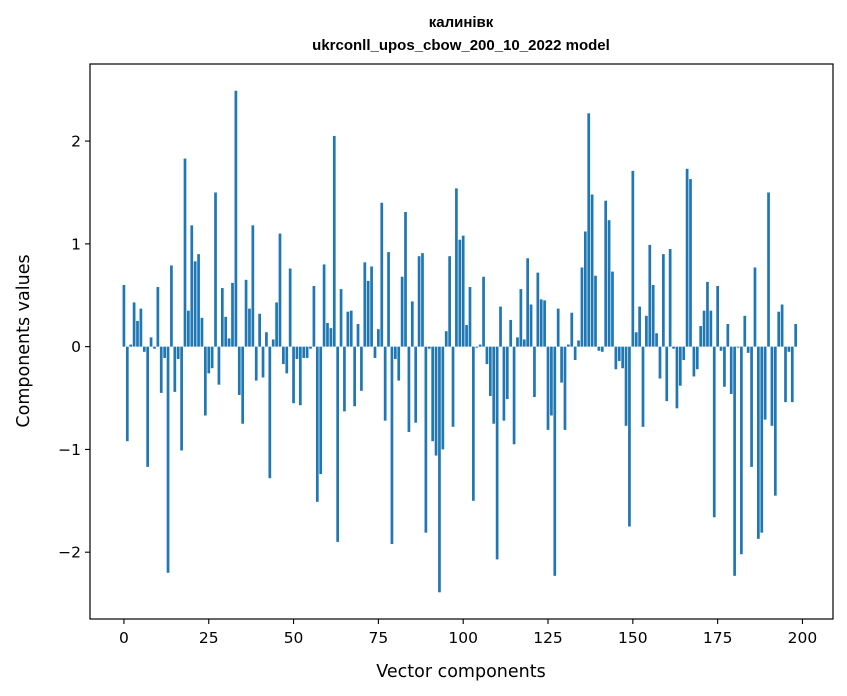 Image resolution: width=847 pixels, height=696 pixels. What do you see at coordinates (294, 638) in the screenshot?
I see `x-tick-label-50: 50` at bounding box center [294, 638].